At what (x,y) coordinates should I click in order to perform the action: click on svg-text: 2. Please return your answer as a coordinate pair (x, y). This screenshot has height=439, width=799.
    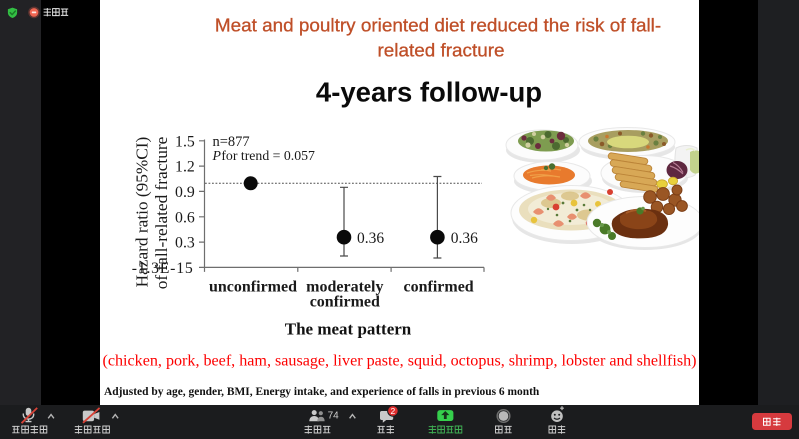
    Looking at the image, I should click on (393, 411).